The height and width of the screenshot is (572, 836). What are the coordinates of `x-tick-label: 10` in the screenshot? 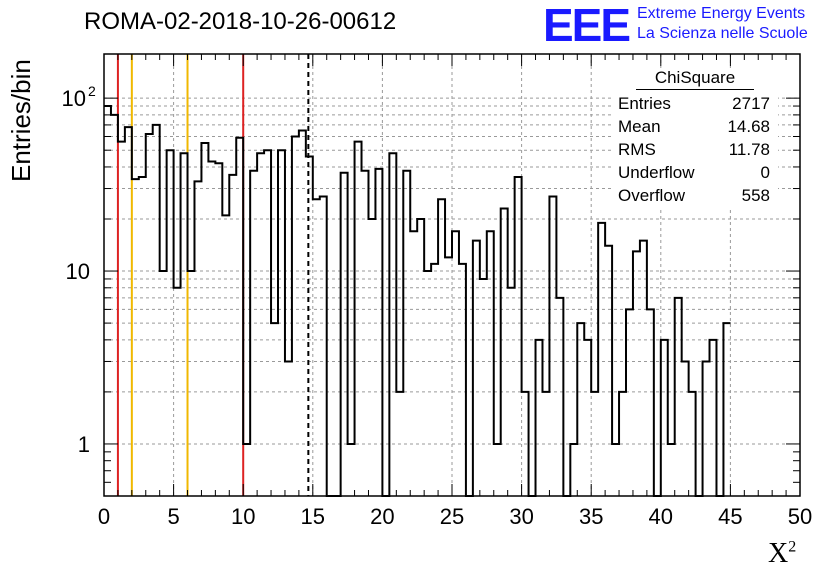 It's located at (243, 516).